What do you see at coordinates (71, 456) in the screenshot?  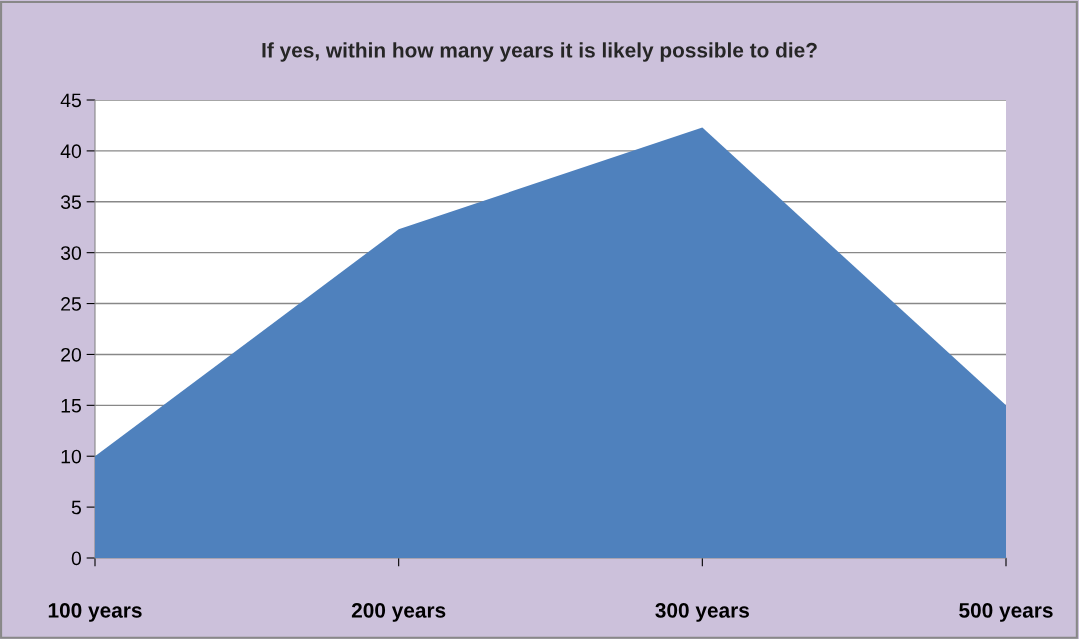 I see `y-tick-label: 10` at bounding box center [71, 456].